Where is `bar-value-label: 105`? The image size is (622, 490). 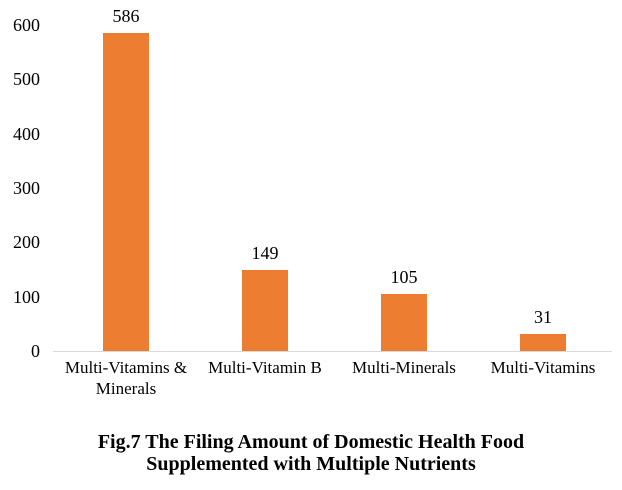 bar-value-label: 105 is located at coordinates (404, 277).